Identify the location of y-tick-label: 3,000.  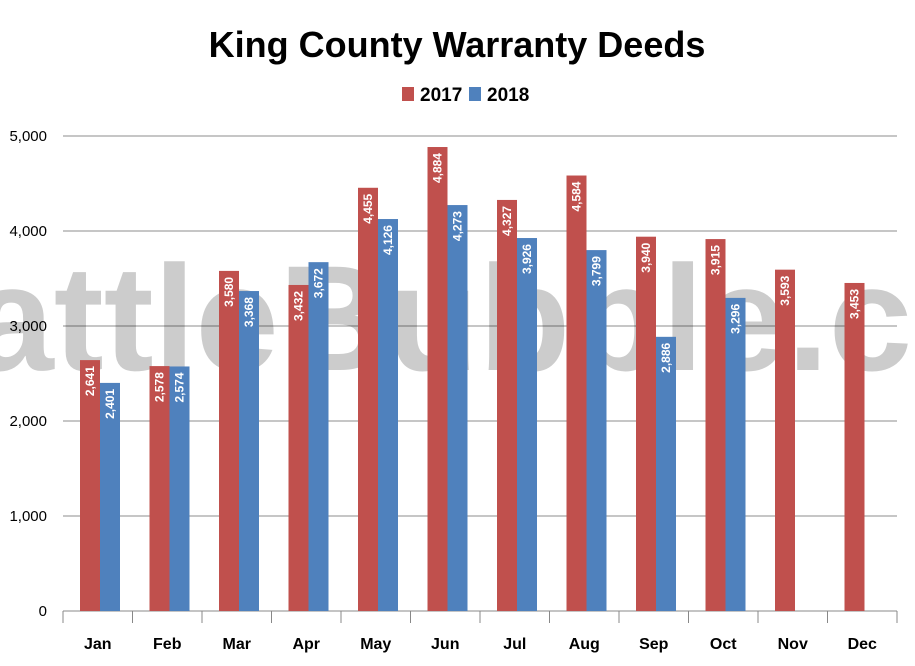
(28, 326).